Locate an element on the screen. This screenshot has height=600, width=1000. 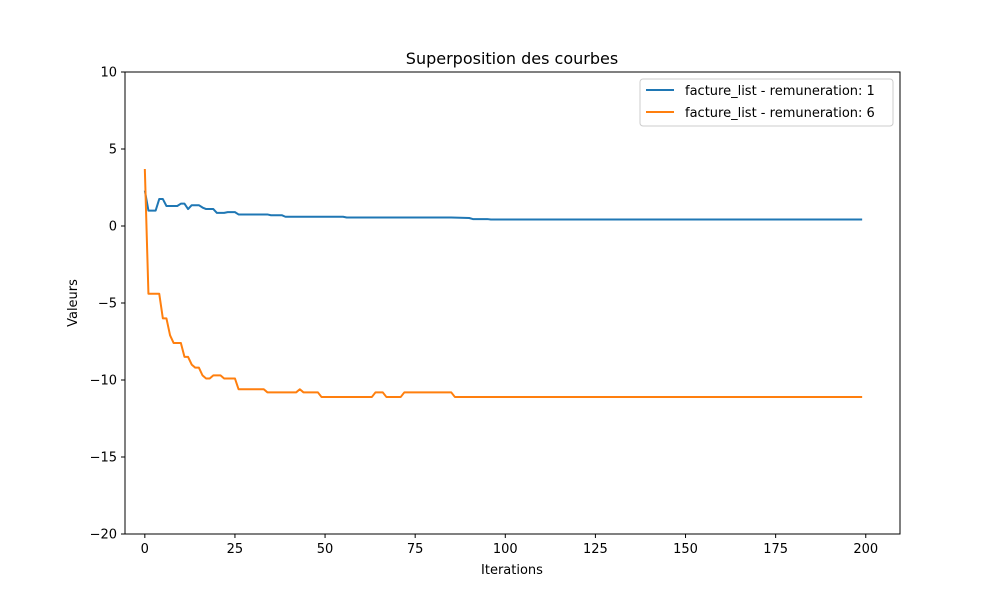
y-tick-label: 5 is located at coordinates (113, 150).